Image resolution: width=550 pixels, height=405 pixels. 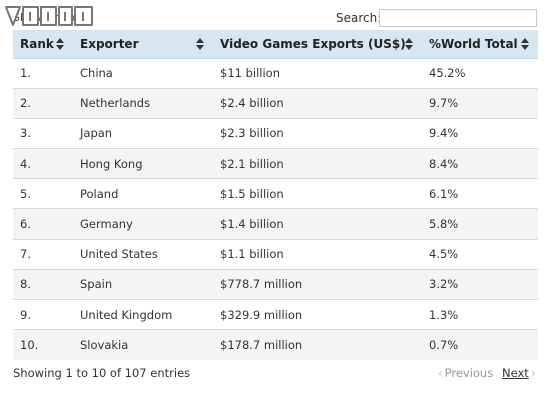 I want to click on table-row: 7. United States $1.1 billion 4.5%, so click(x=275, y=254).